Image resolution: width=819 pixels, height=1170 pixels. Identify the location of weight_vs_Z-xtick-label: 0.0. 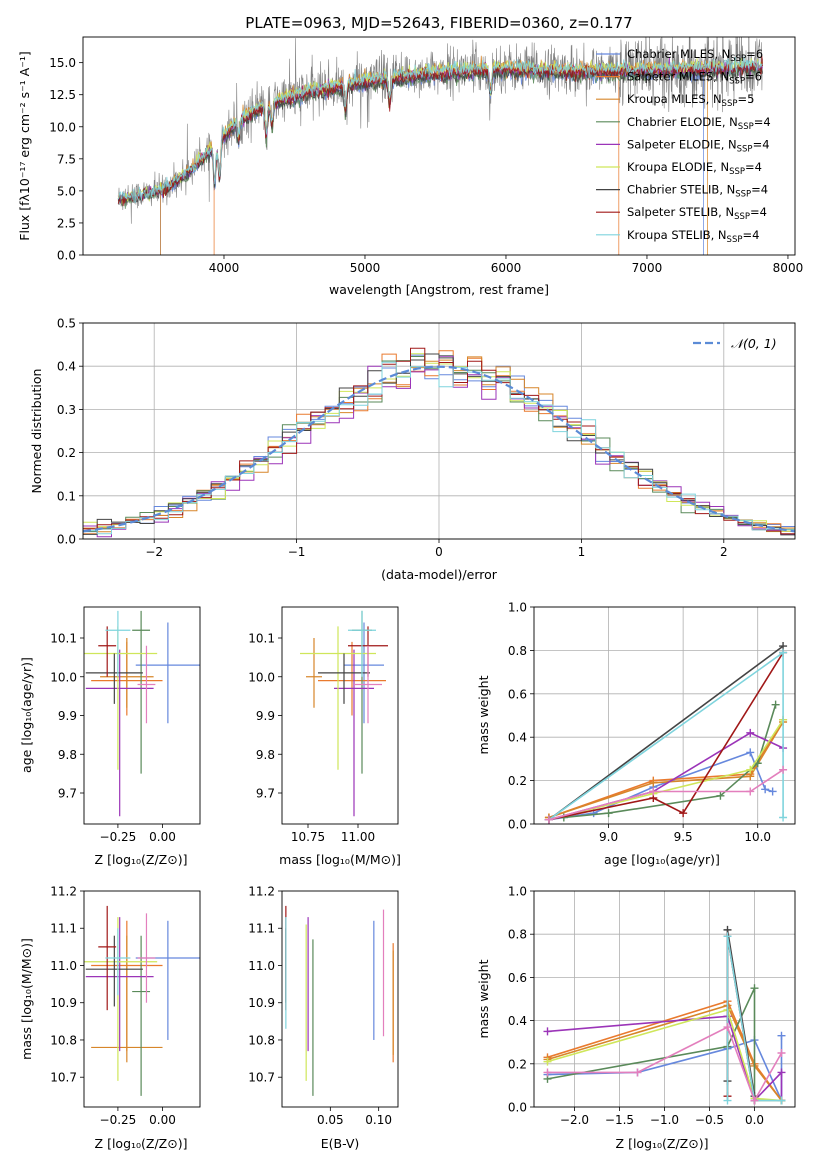
(754, 1120).